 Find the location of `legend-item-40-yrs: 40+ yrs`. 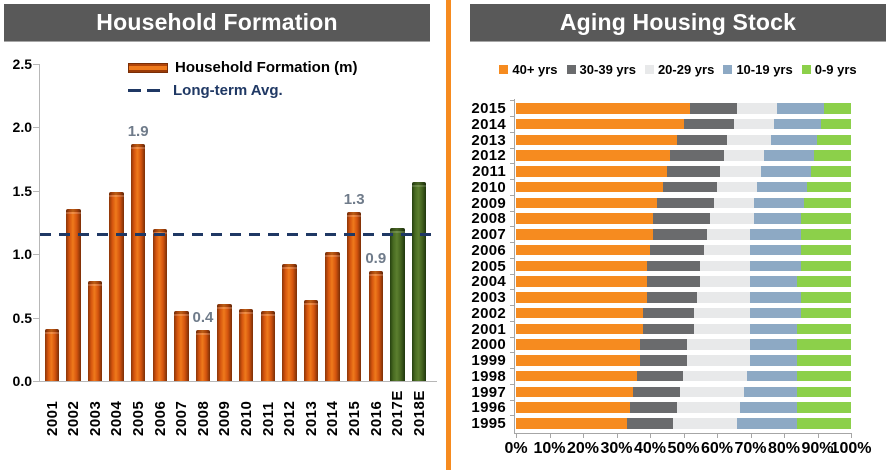

legend-item-40-yrs: 40+ yrs is located at coordinates (528, 69).